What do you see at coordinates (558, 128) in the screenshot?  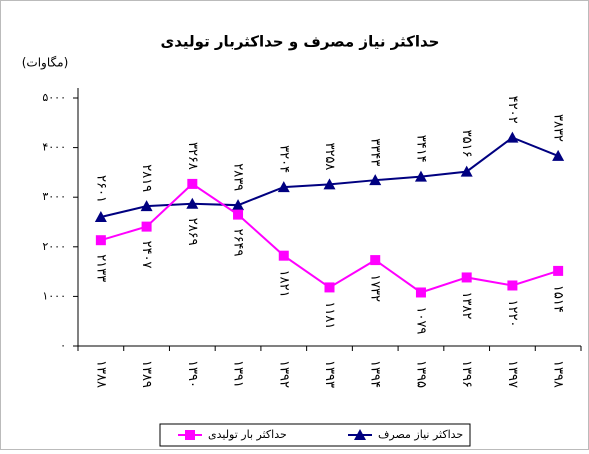 I see `data-label: ۳۸۳۲` at bounding box center [558, 128].